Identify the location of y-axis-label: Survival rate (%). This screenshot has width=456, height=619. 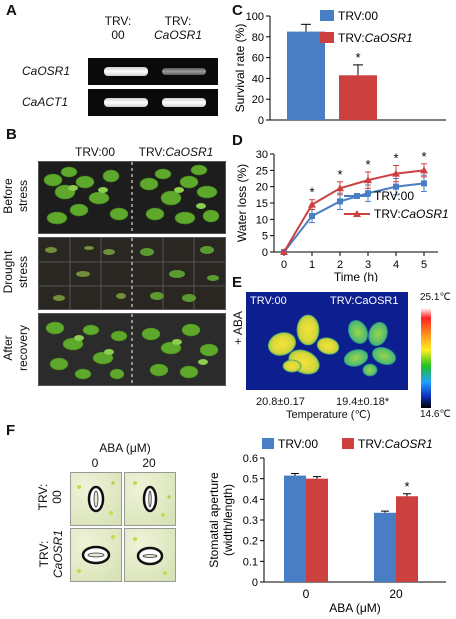
(240, 68).